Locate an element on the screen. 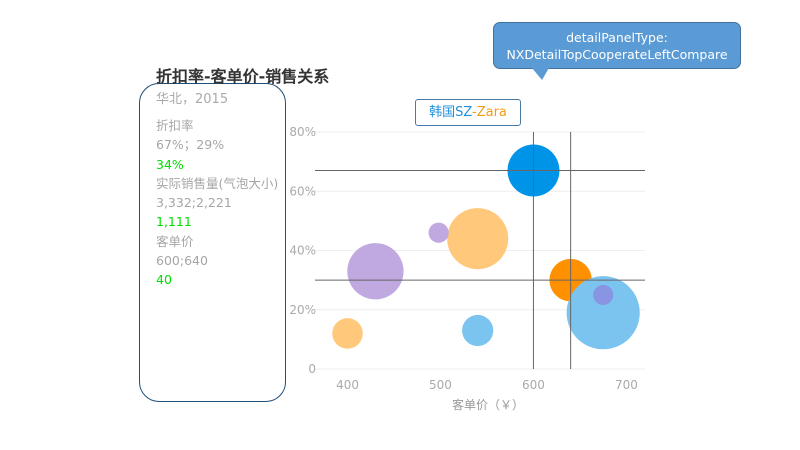 Image resolution: width=800 pixels, height=450 pixels. unit-price-label: 客单价 is located at coordinates (175, 241).